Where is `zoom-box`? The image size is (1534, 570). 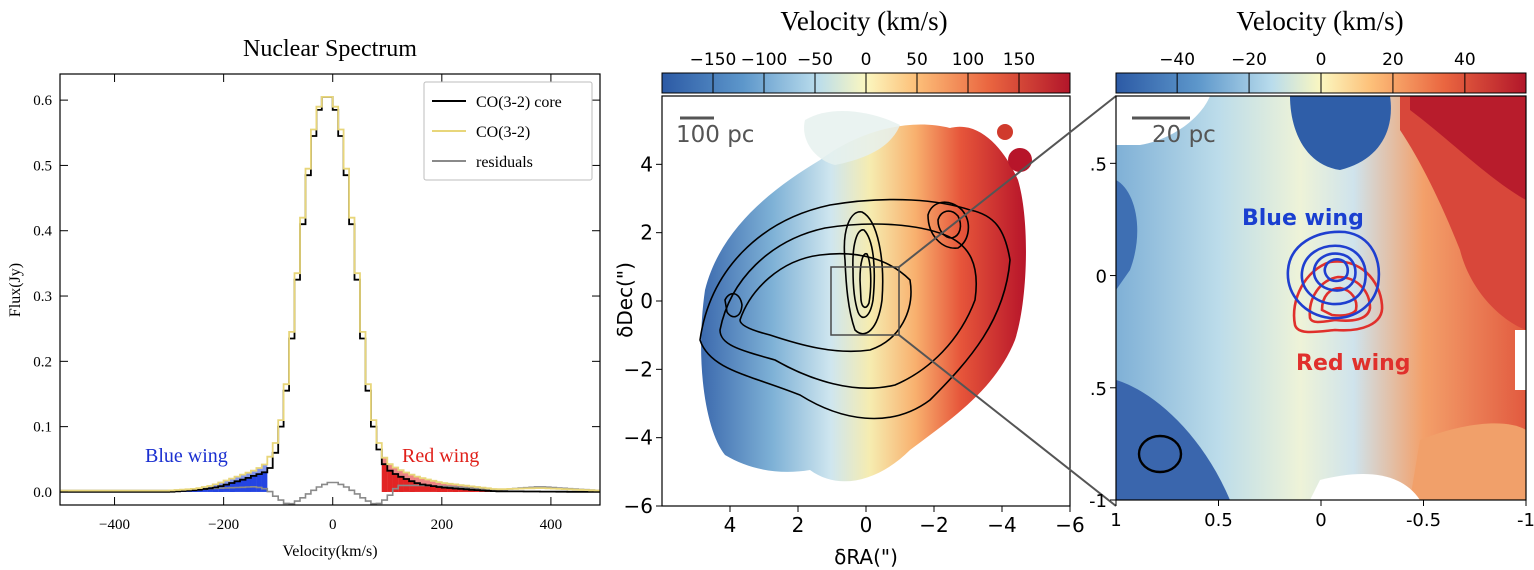 zoom-box is located at coordinates (865, 301).